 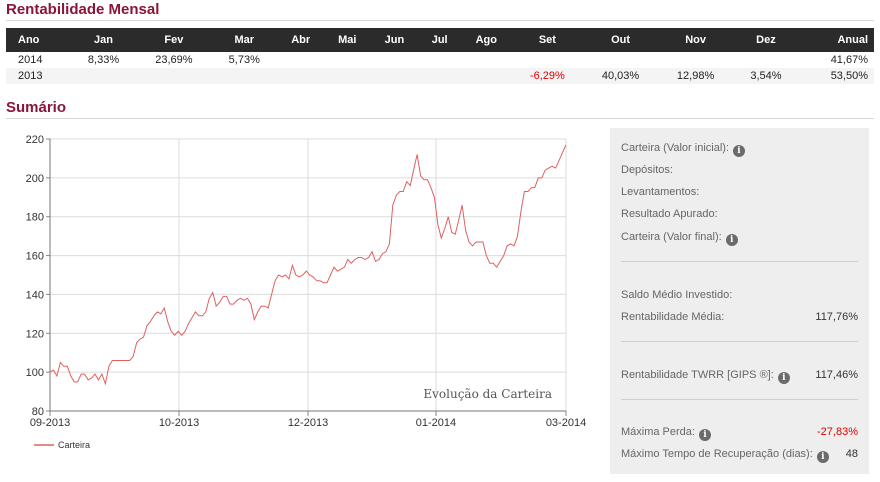 I want to click on panel-row-saldo-medio: Saldo Médio Investido:, so click(x=739, y=295).